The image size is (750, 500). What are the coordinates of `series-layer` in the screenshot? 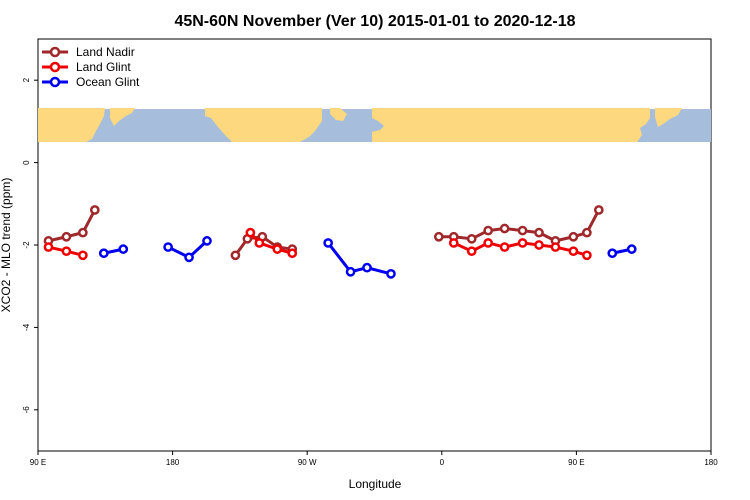 It's located at (340, 242).